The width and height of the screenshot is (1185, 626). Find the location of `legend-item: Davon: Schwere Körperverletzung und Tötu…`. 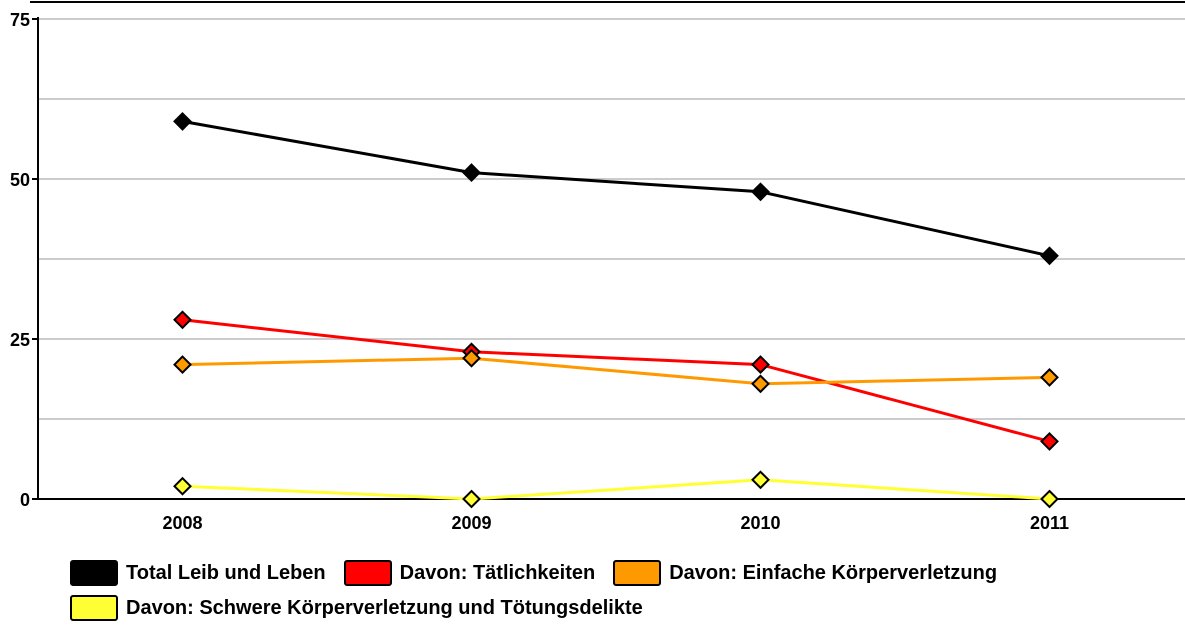

legend-item: Davon: Schwere Körperverletzung und Tötu… is located at coordinates (356, 608).